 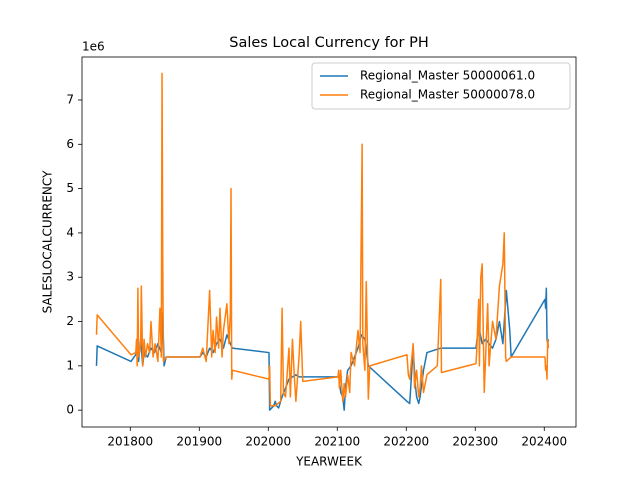 I want to click on x-tick-label: 202200, so click(x=406, y=442).